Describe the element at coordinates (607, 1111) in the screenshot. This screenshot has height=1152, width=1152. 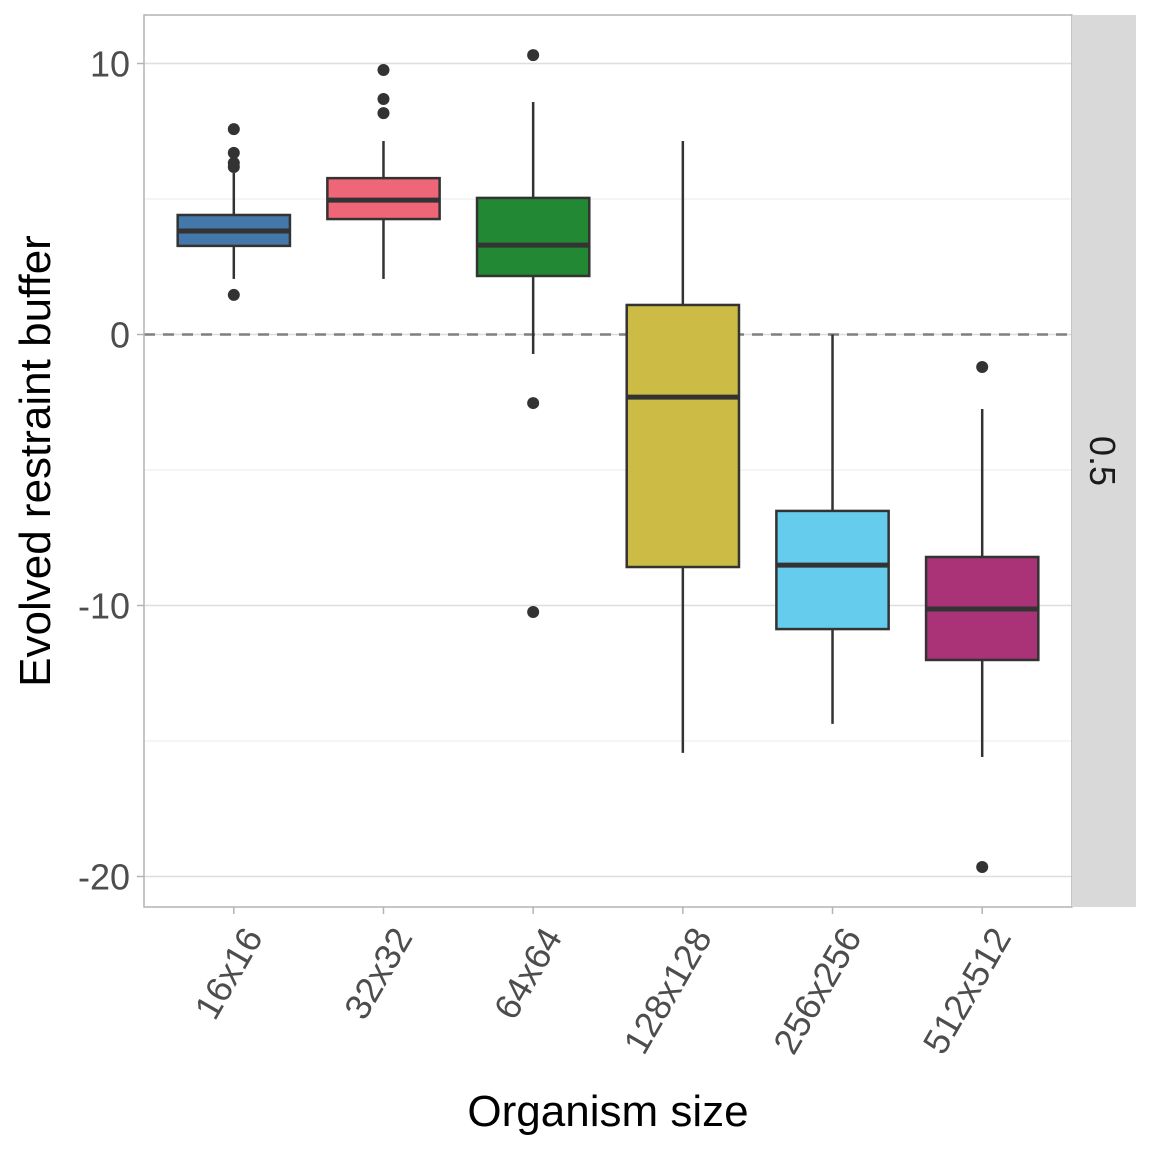
I see `x-axis-title: Organism size` at that location.